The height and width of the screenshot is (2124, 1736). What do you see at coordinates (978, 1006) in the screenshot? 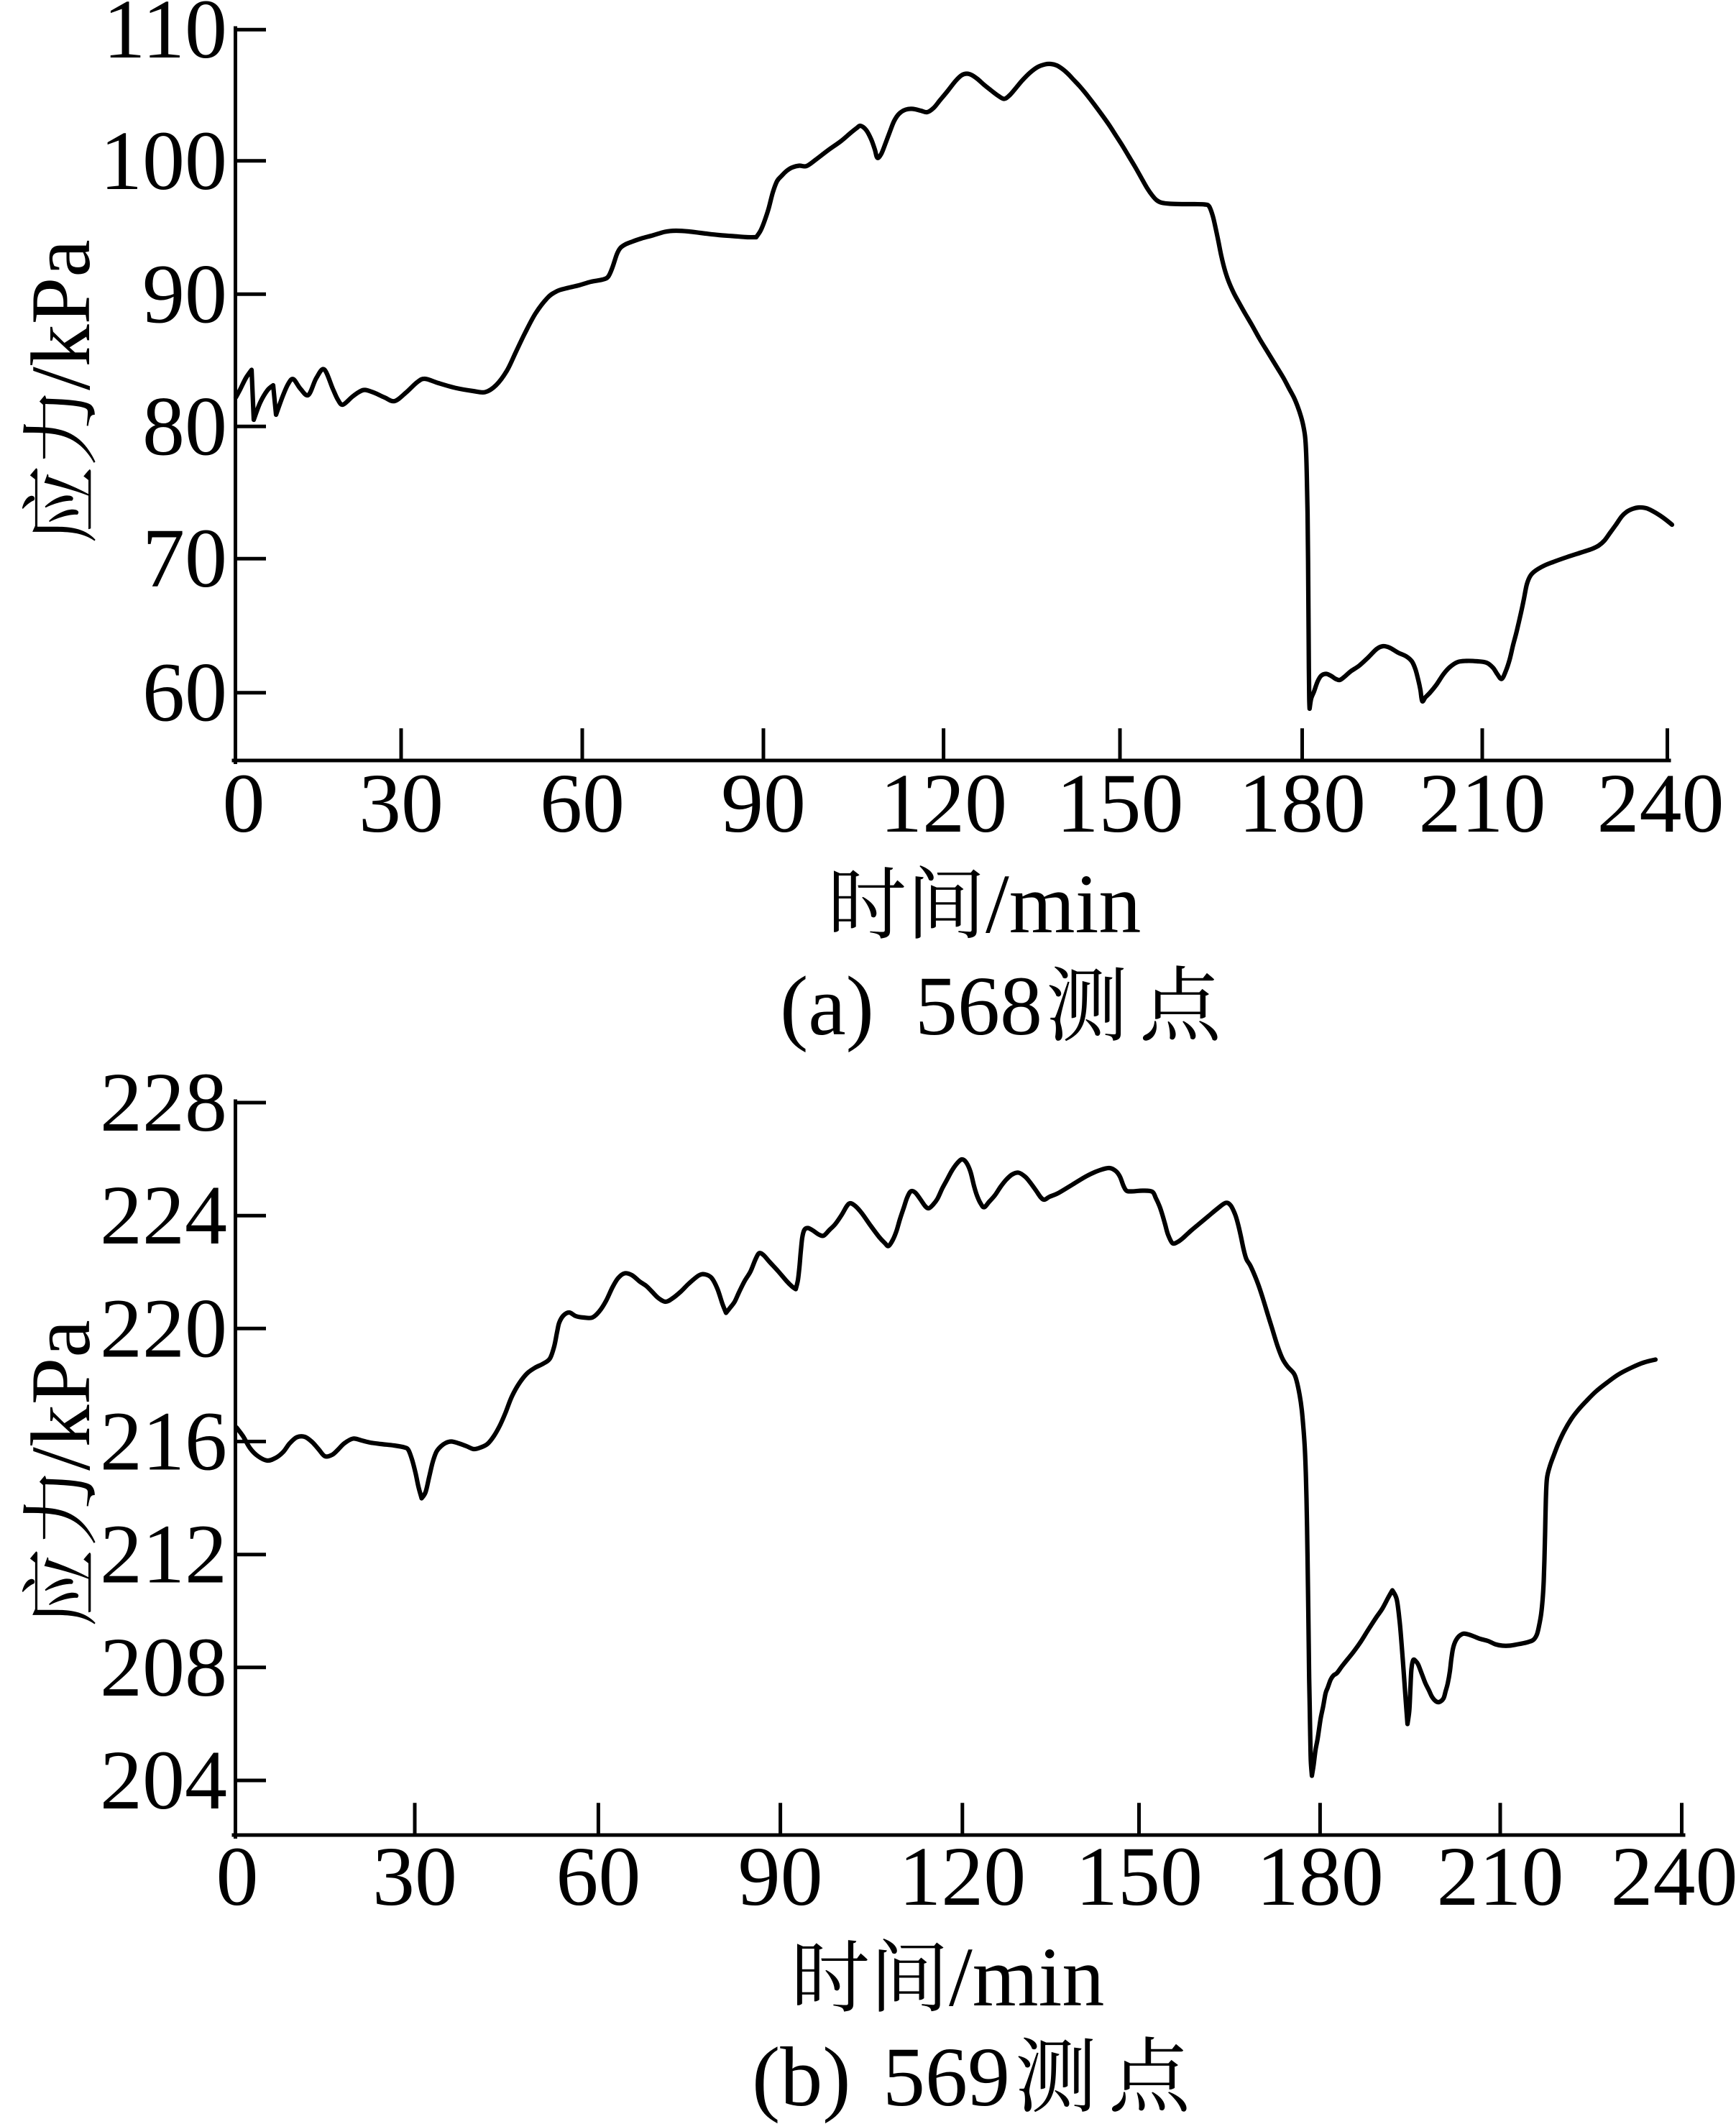
I see `svg-text: 568` at bounding box center [978, 1006].